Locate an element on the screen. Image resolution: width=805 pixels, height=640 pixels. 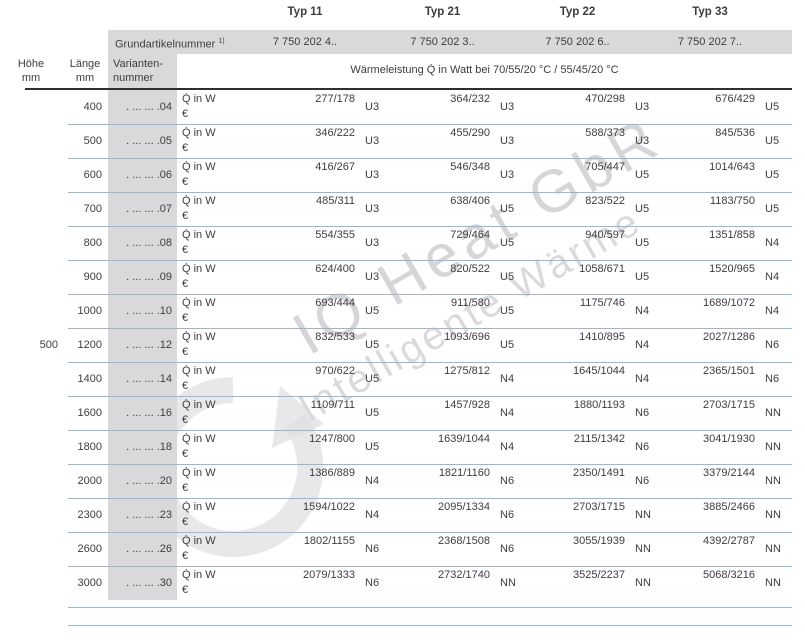
typ21-code-cell: N4 is located at coordinates (507, 447).